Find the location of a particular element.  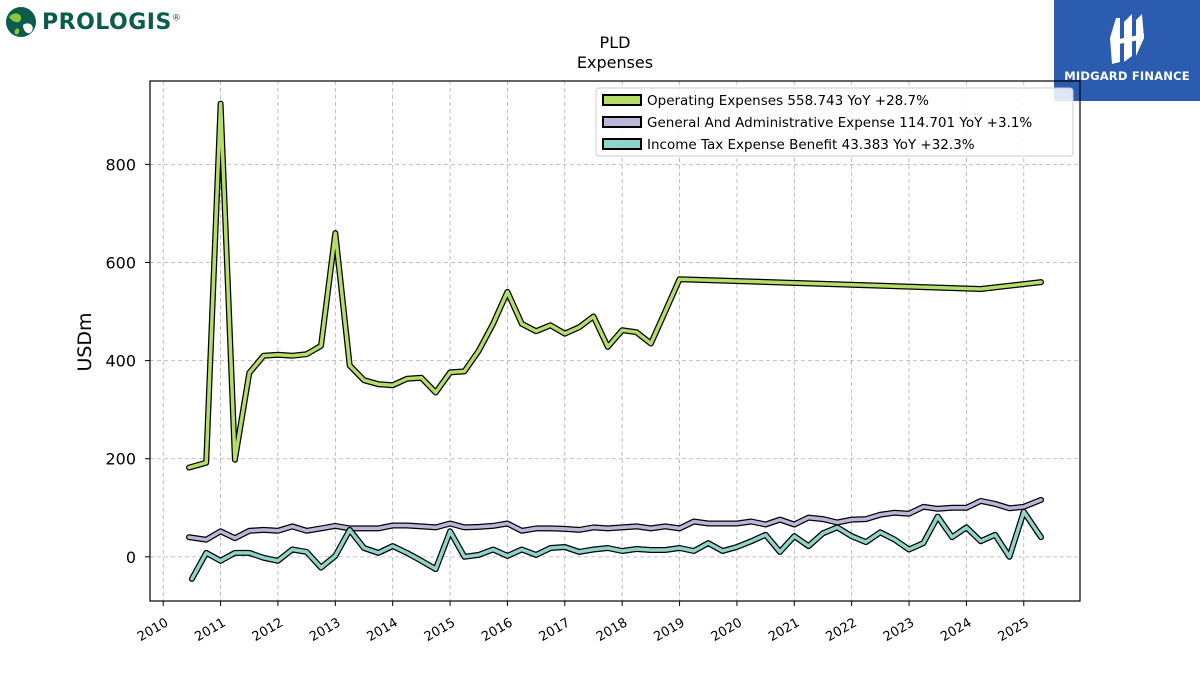

x-tick-label: 2012 is located at coordinates (268, 630).